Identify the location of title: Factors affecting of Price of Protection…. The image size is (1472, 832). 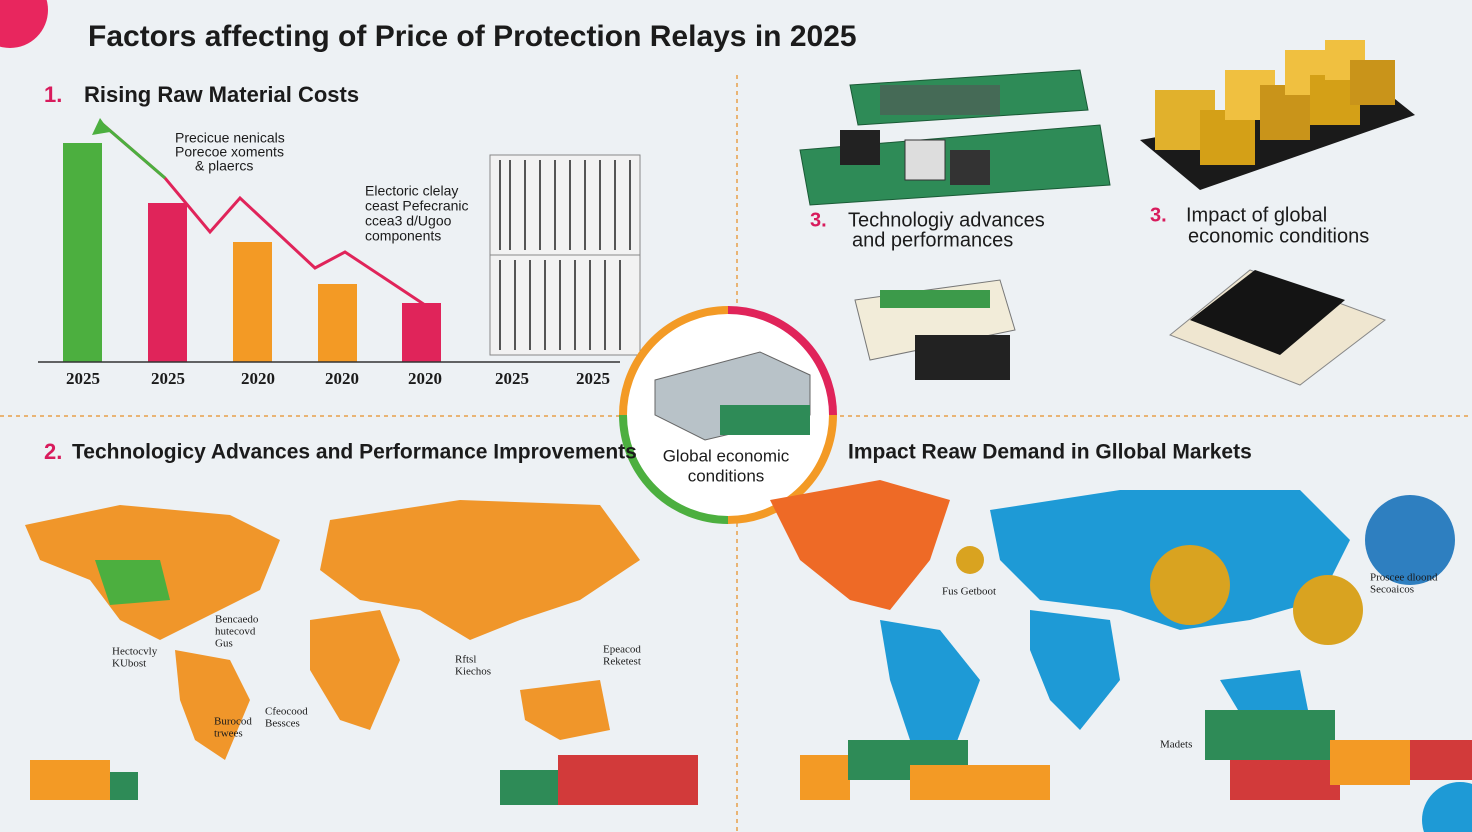
(472, 36).